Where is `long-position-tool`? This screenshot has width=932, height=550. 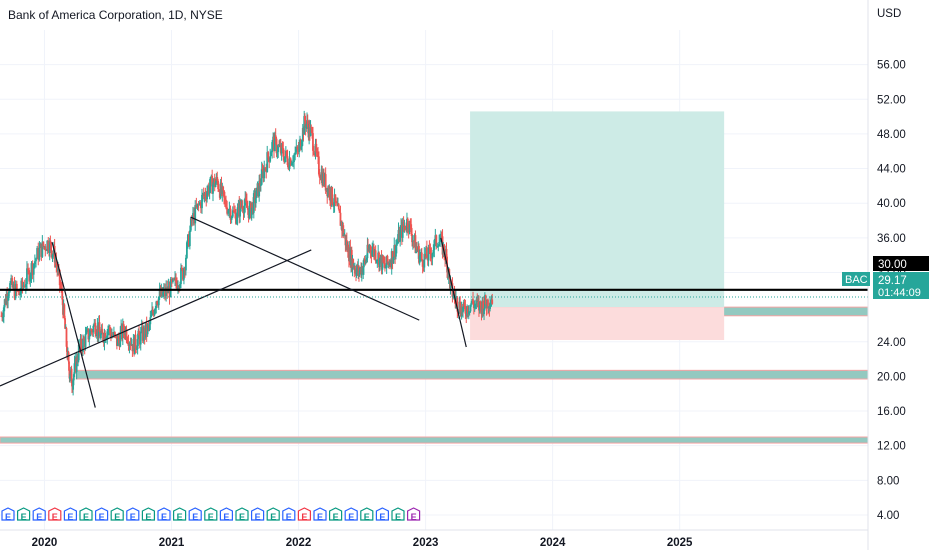
long-position-tool is located at coordinates (597, 226).